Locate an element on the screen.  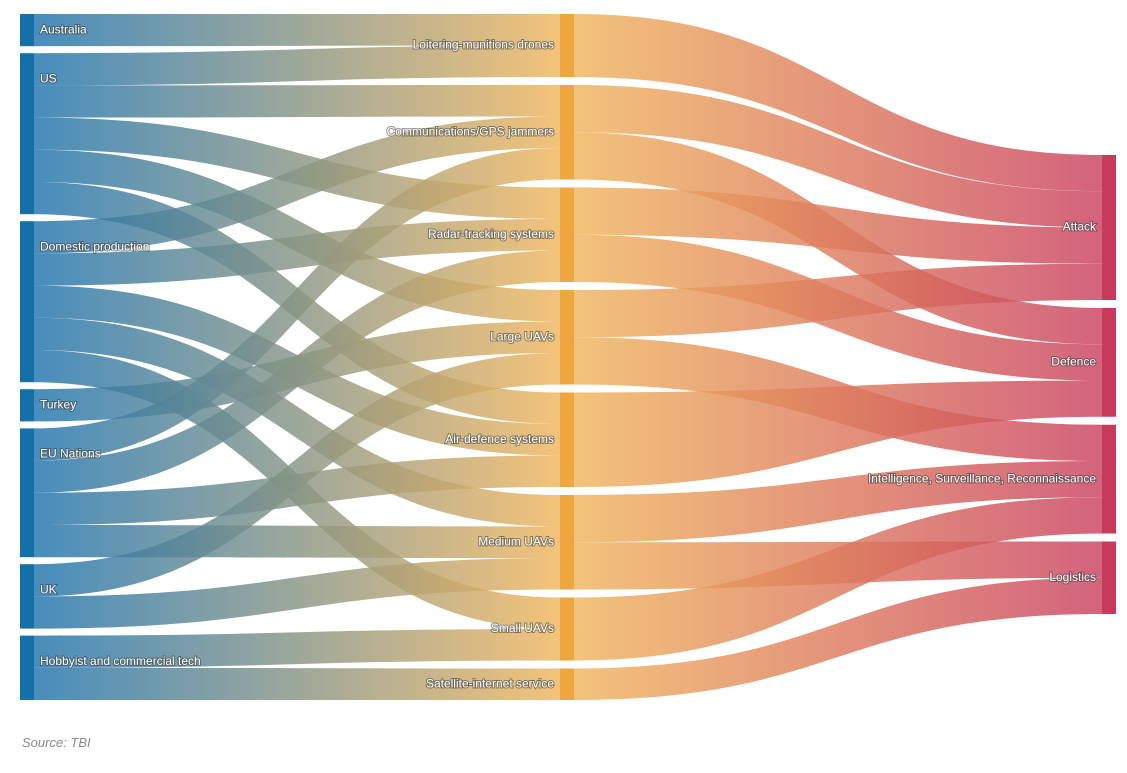
source-node-uk is located at coordinates (27, 596).